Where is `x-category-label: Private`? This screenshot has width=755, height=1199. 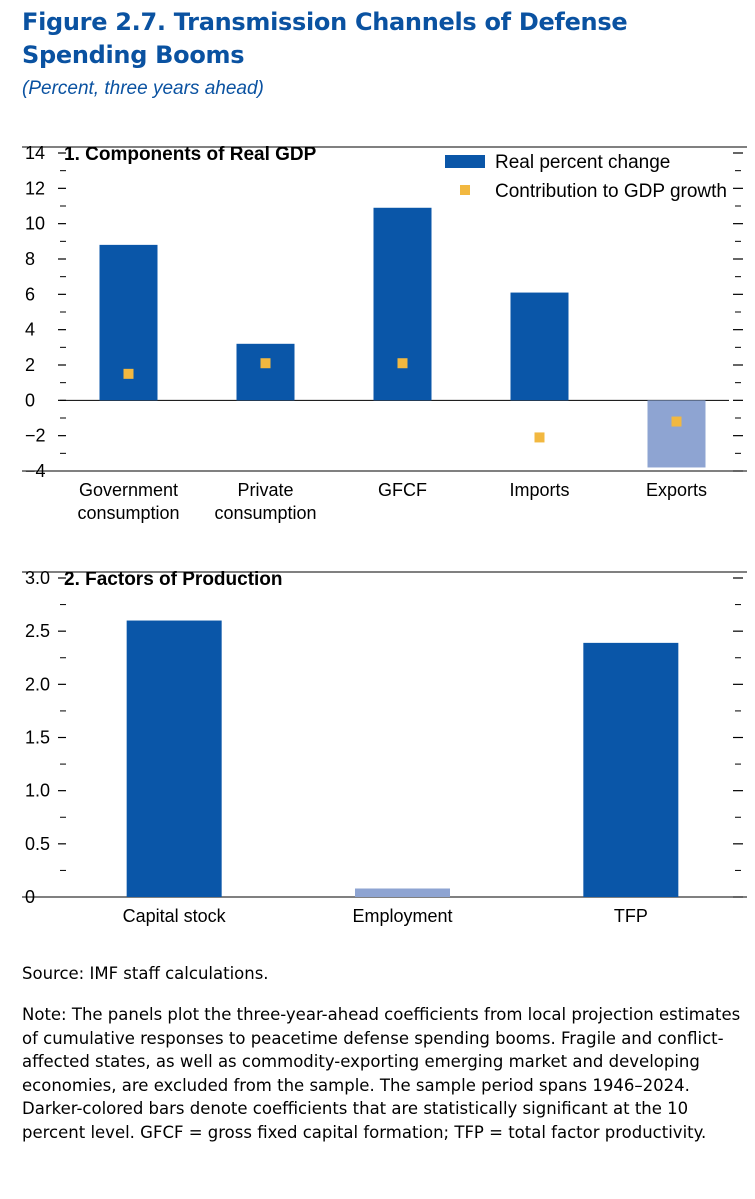 x-category-label: Private is located at coordinates (265, 490).